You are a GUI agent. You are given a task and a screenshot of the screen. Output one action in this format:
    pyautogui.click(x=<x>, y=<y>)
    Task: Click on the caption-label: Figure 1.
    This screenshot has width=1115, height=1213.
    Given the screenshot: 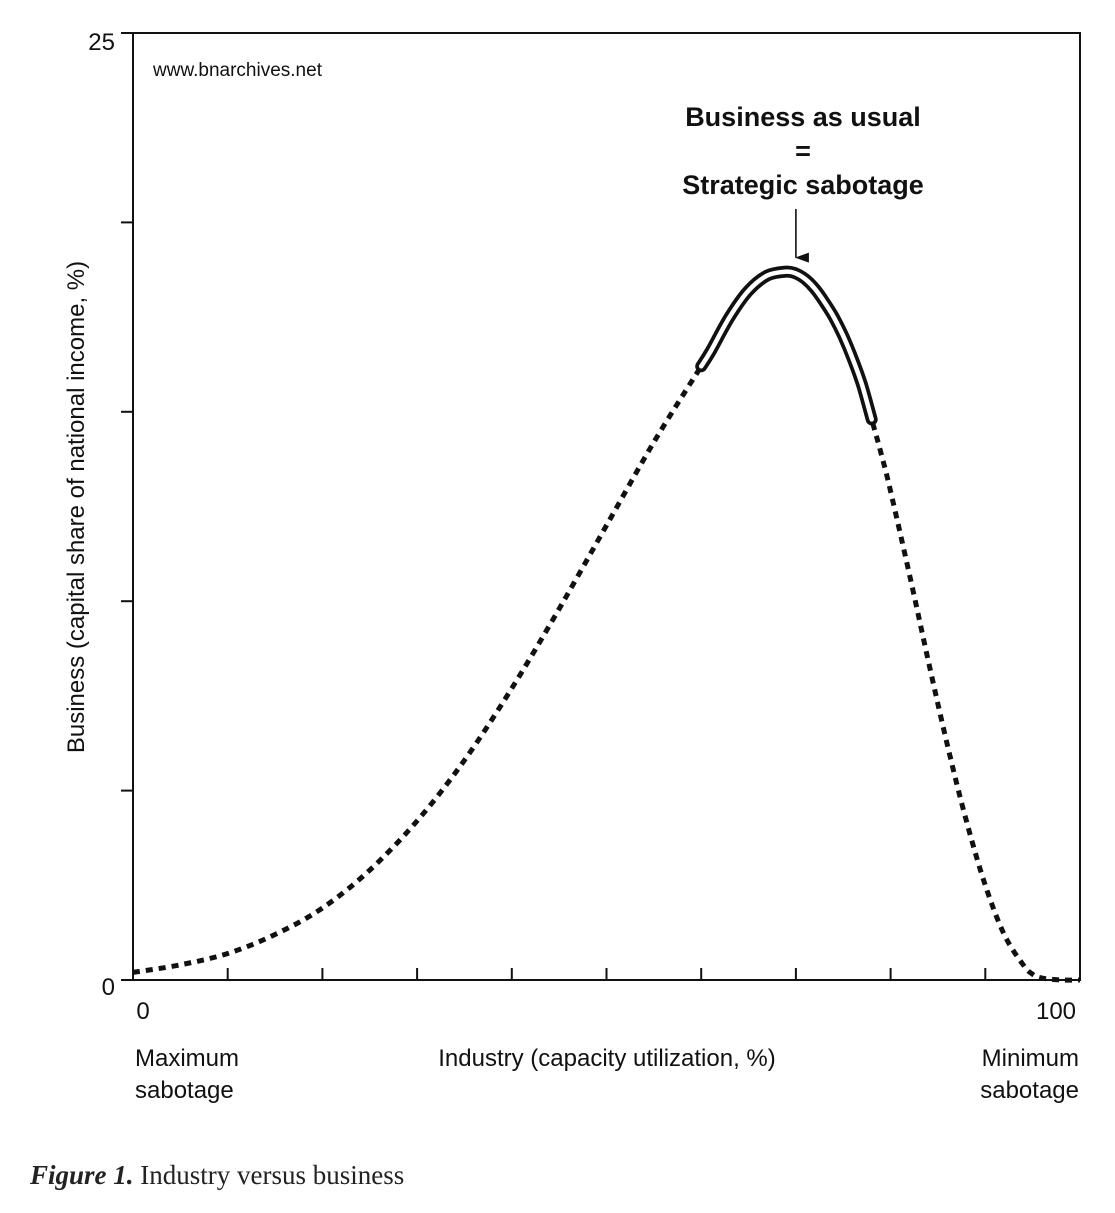 What is the action you would take?
    pyautogui.click(x=82, y=1175)
    